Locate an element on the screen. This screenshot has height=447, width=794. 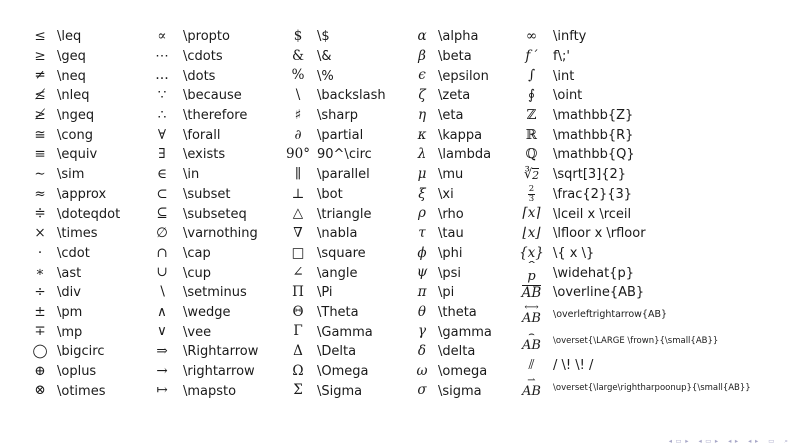
symbol-row: ⇒ \Rightarrow is located at coordinates (201, 352).